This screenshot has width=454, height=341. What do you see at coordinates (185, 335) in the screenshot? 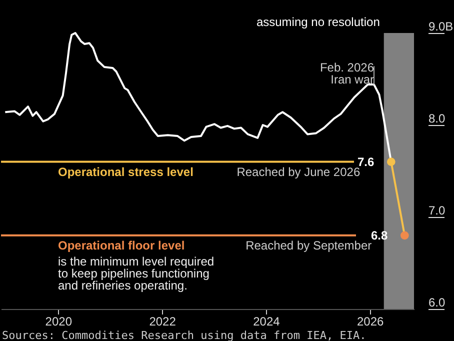
I see `source-note: Sources: Commodities Research using data from IEA, EIA.` at bounding box center [185, 335].